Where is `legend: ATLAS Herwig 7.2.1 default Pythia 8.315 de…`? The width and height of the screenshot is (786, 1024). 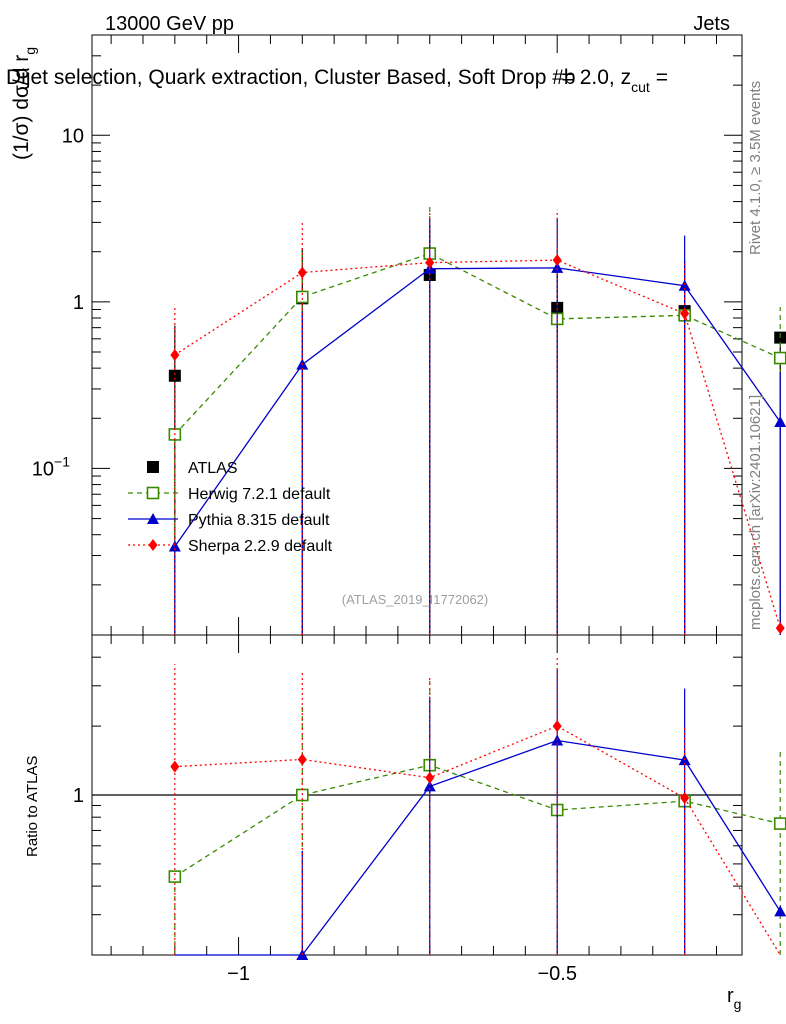 legend: ATLAS Herwig 7.2.1 default Pythia 8.315 de… is located at coordinates (230, 507).